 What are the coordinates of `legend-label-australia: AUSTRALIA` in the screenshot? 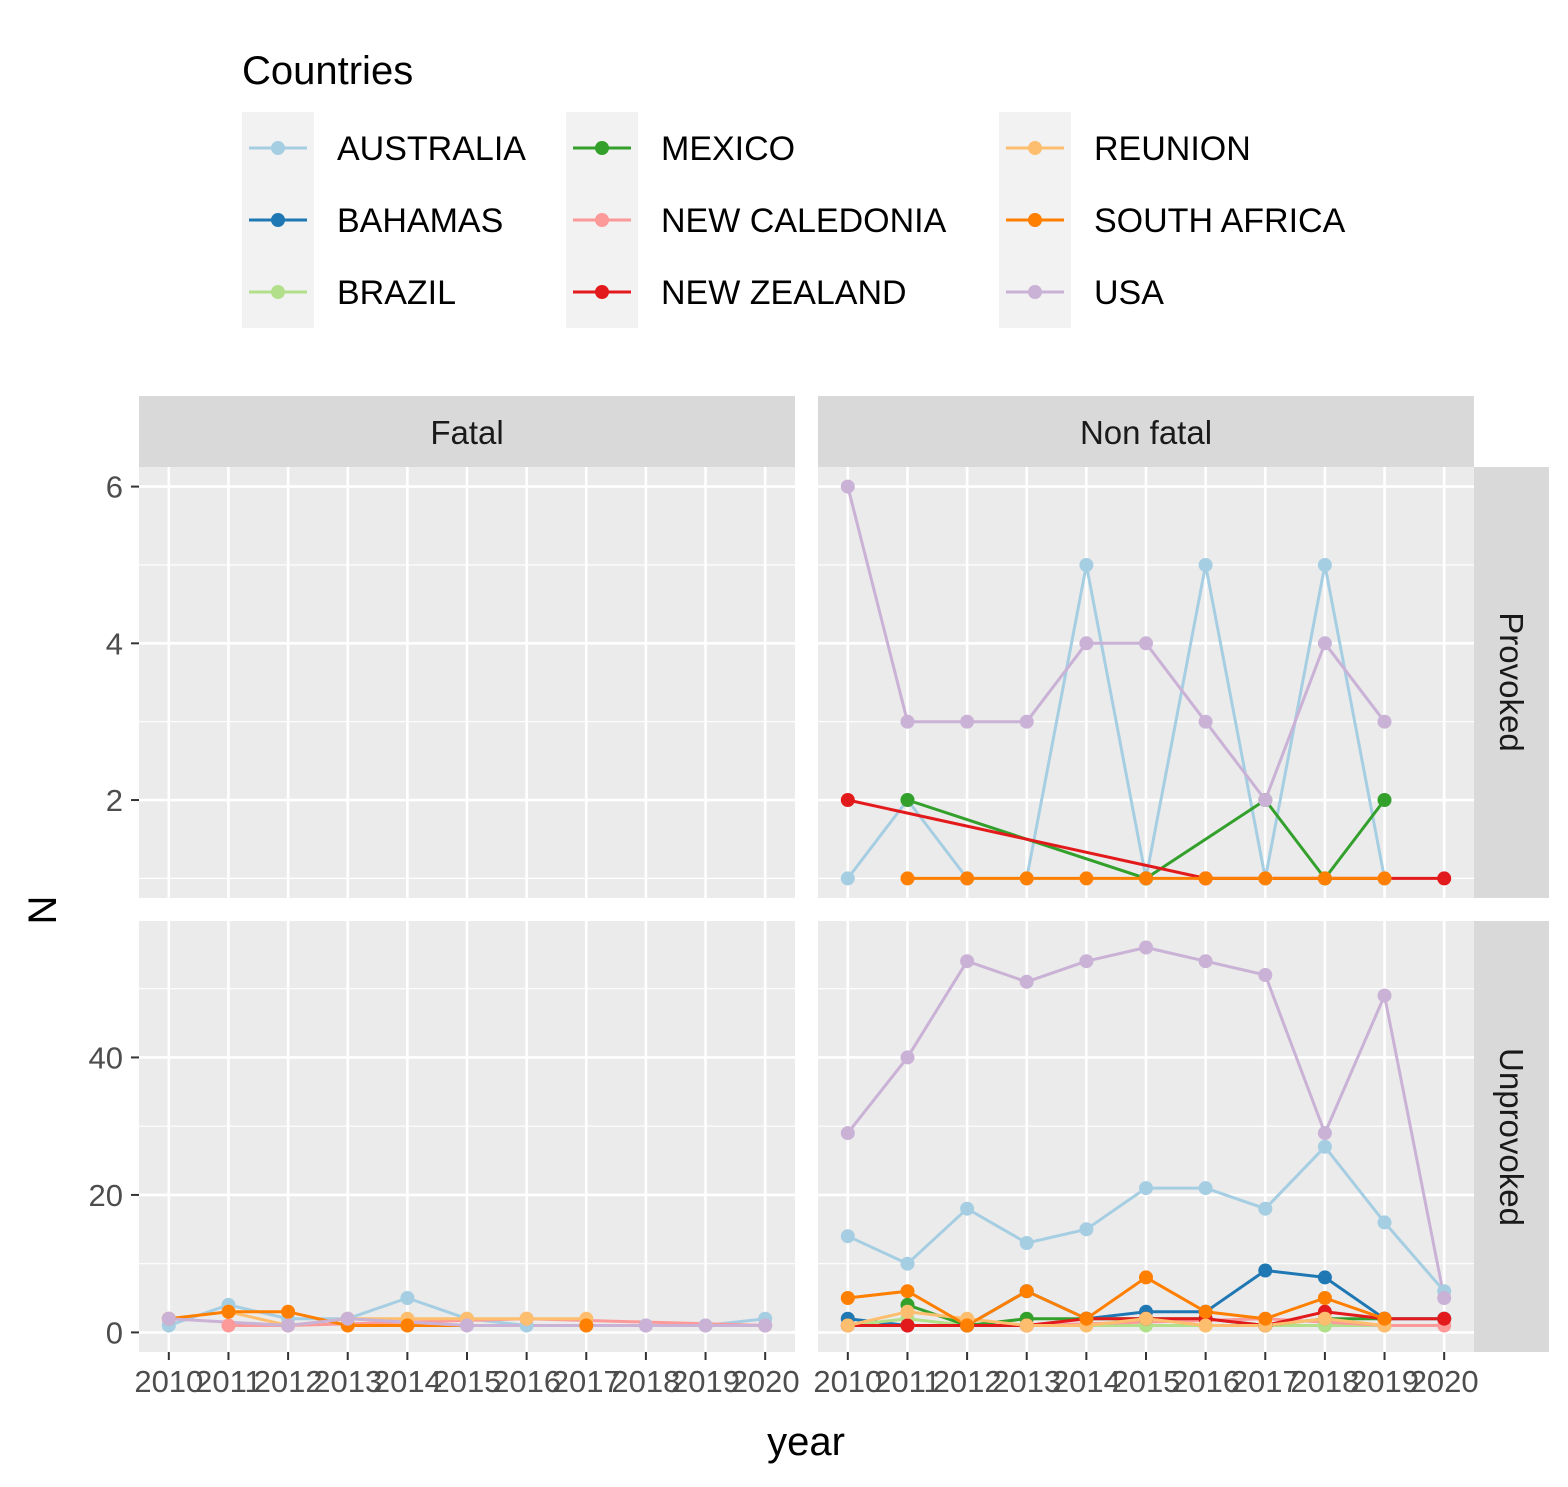 It's located at (431, 149).